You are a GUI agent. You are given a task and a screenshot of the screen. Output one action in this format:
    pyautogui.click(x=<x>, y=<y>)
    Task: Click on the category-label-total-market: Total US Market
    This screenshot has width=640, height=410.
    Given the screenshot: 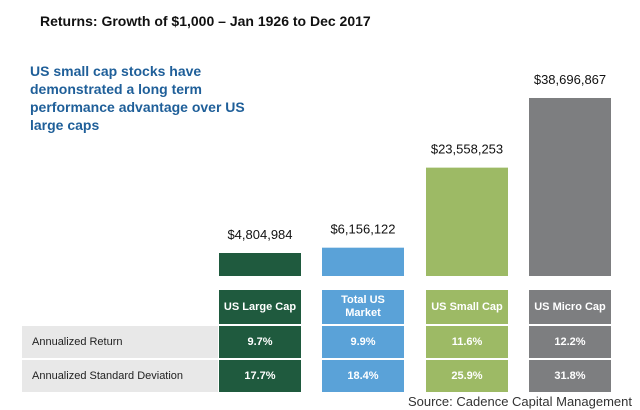 What is the action you would take?
    pyautogui.click(x=363, y=307)
    